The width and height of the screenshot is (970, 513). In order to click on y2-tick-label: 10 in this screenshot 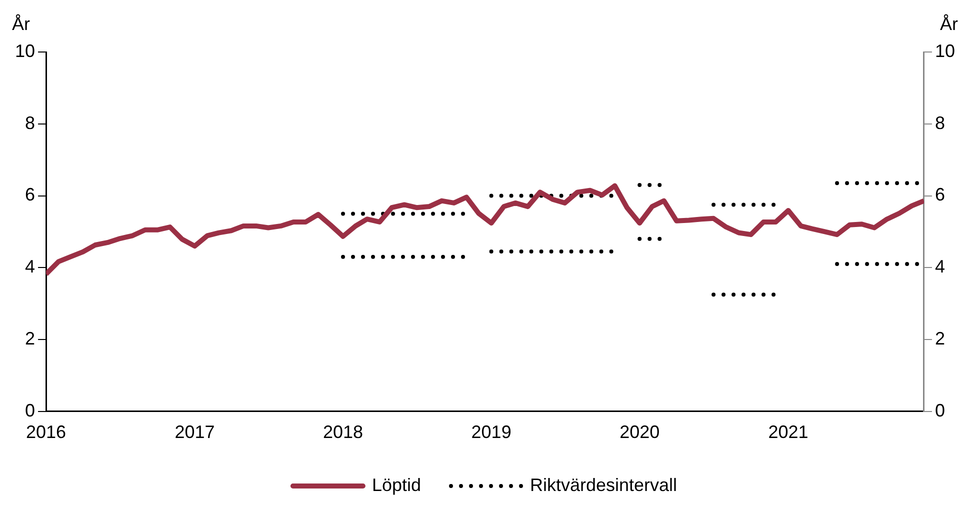, I will do `click(945, 50)`.